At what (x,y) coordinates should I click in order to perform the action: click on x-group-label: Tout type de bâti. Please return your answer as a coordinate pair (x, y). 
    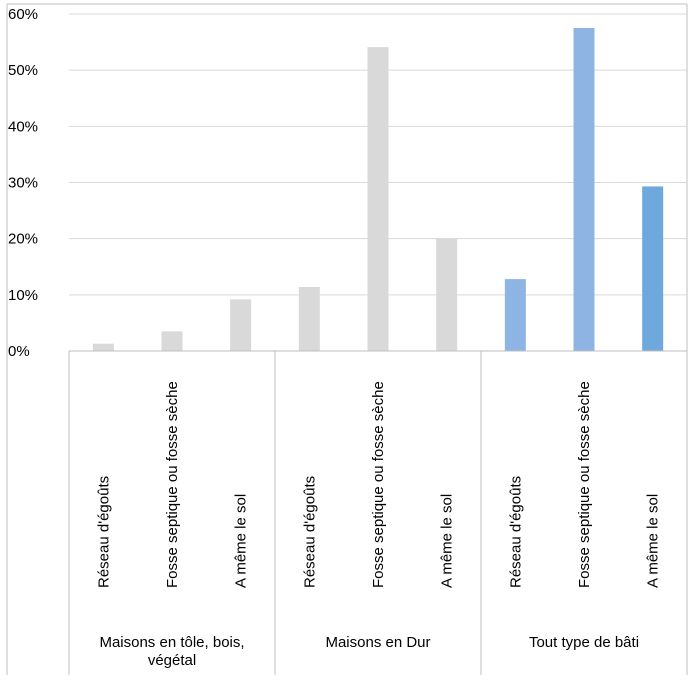
    Looking at the image, I should click on (584, 642).